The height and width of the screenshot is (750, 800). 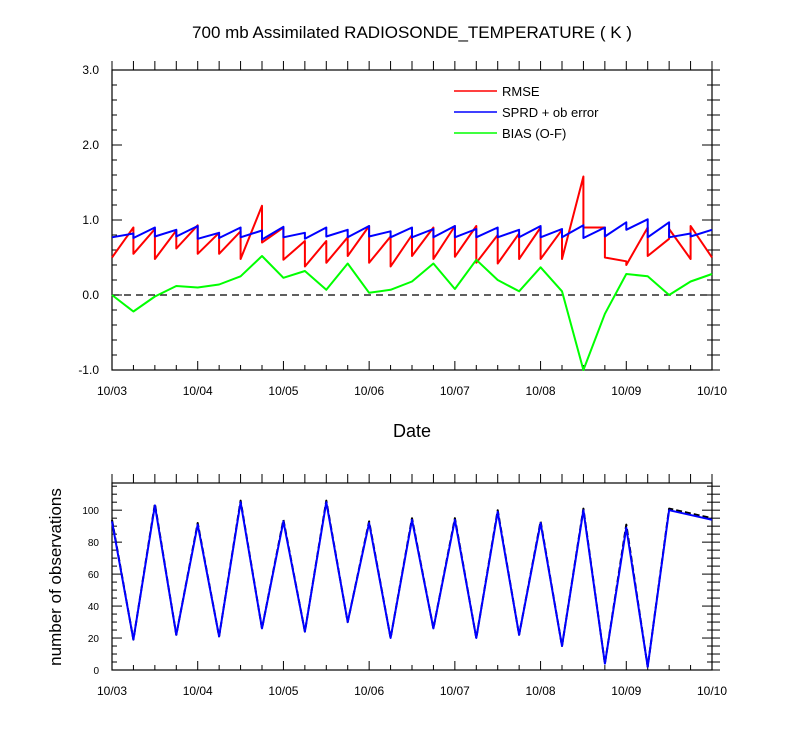 I want to click on y-tick-label: 100, so click(x=90, y=511).